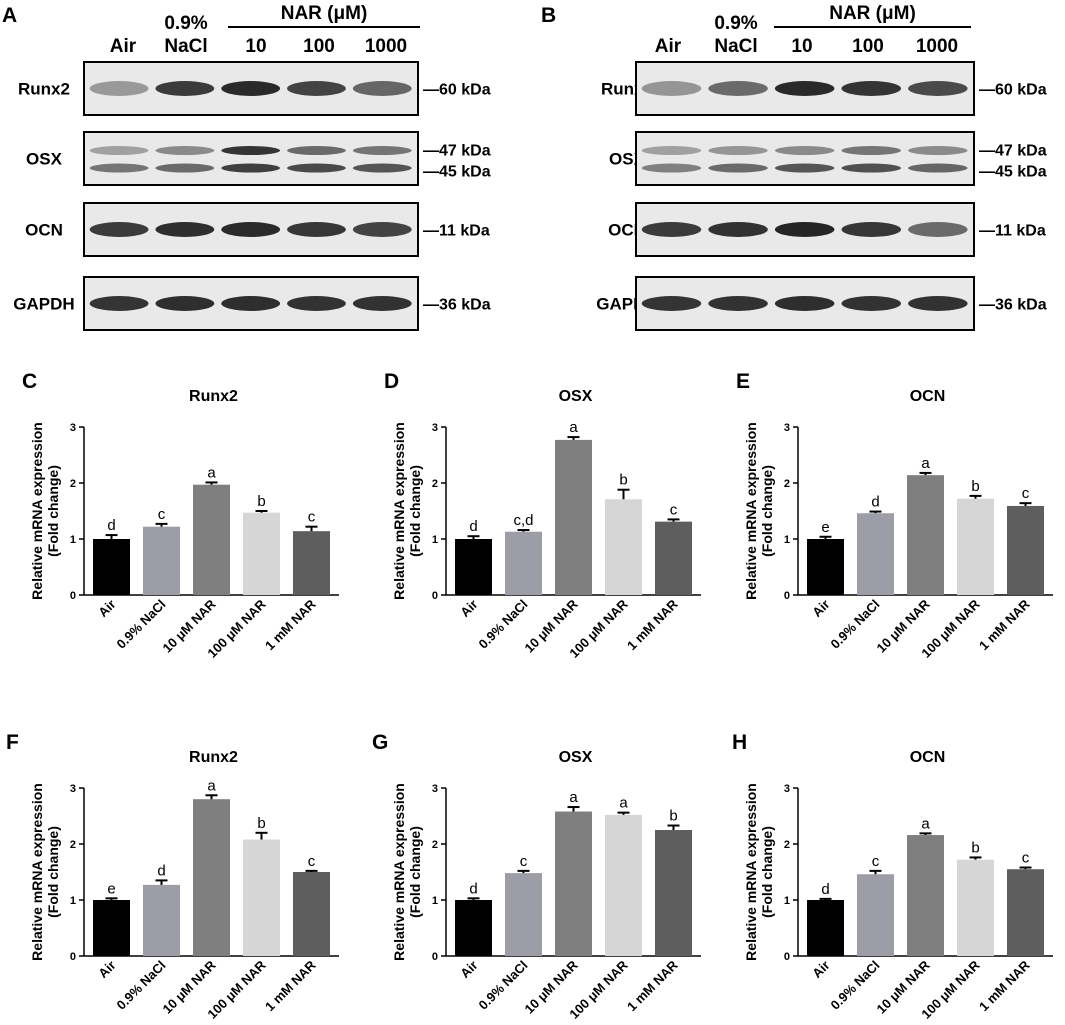 The image size is (1065, 1025). What do you see at coordinates (805, 158) in the screenshot?
I see `blot-membrane` at bounding box center [805, 158].